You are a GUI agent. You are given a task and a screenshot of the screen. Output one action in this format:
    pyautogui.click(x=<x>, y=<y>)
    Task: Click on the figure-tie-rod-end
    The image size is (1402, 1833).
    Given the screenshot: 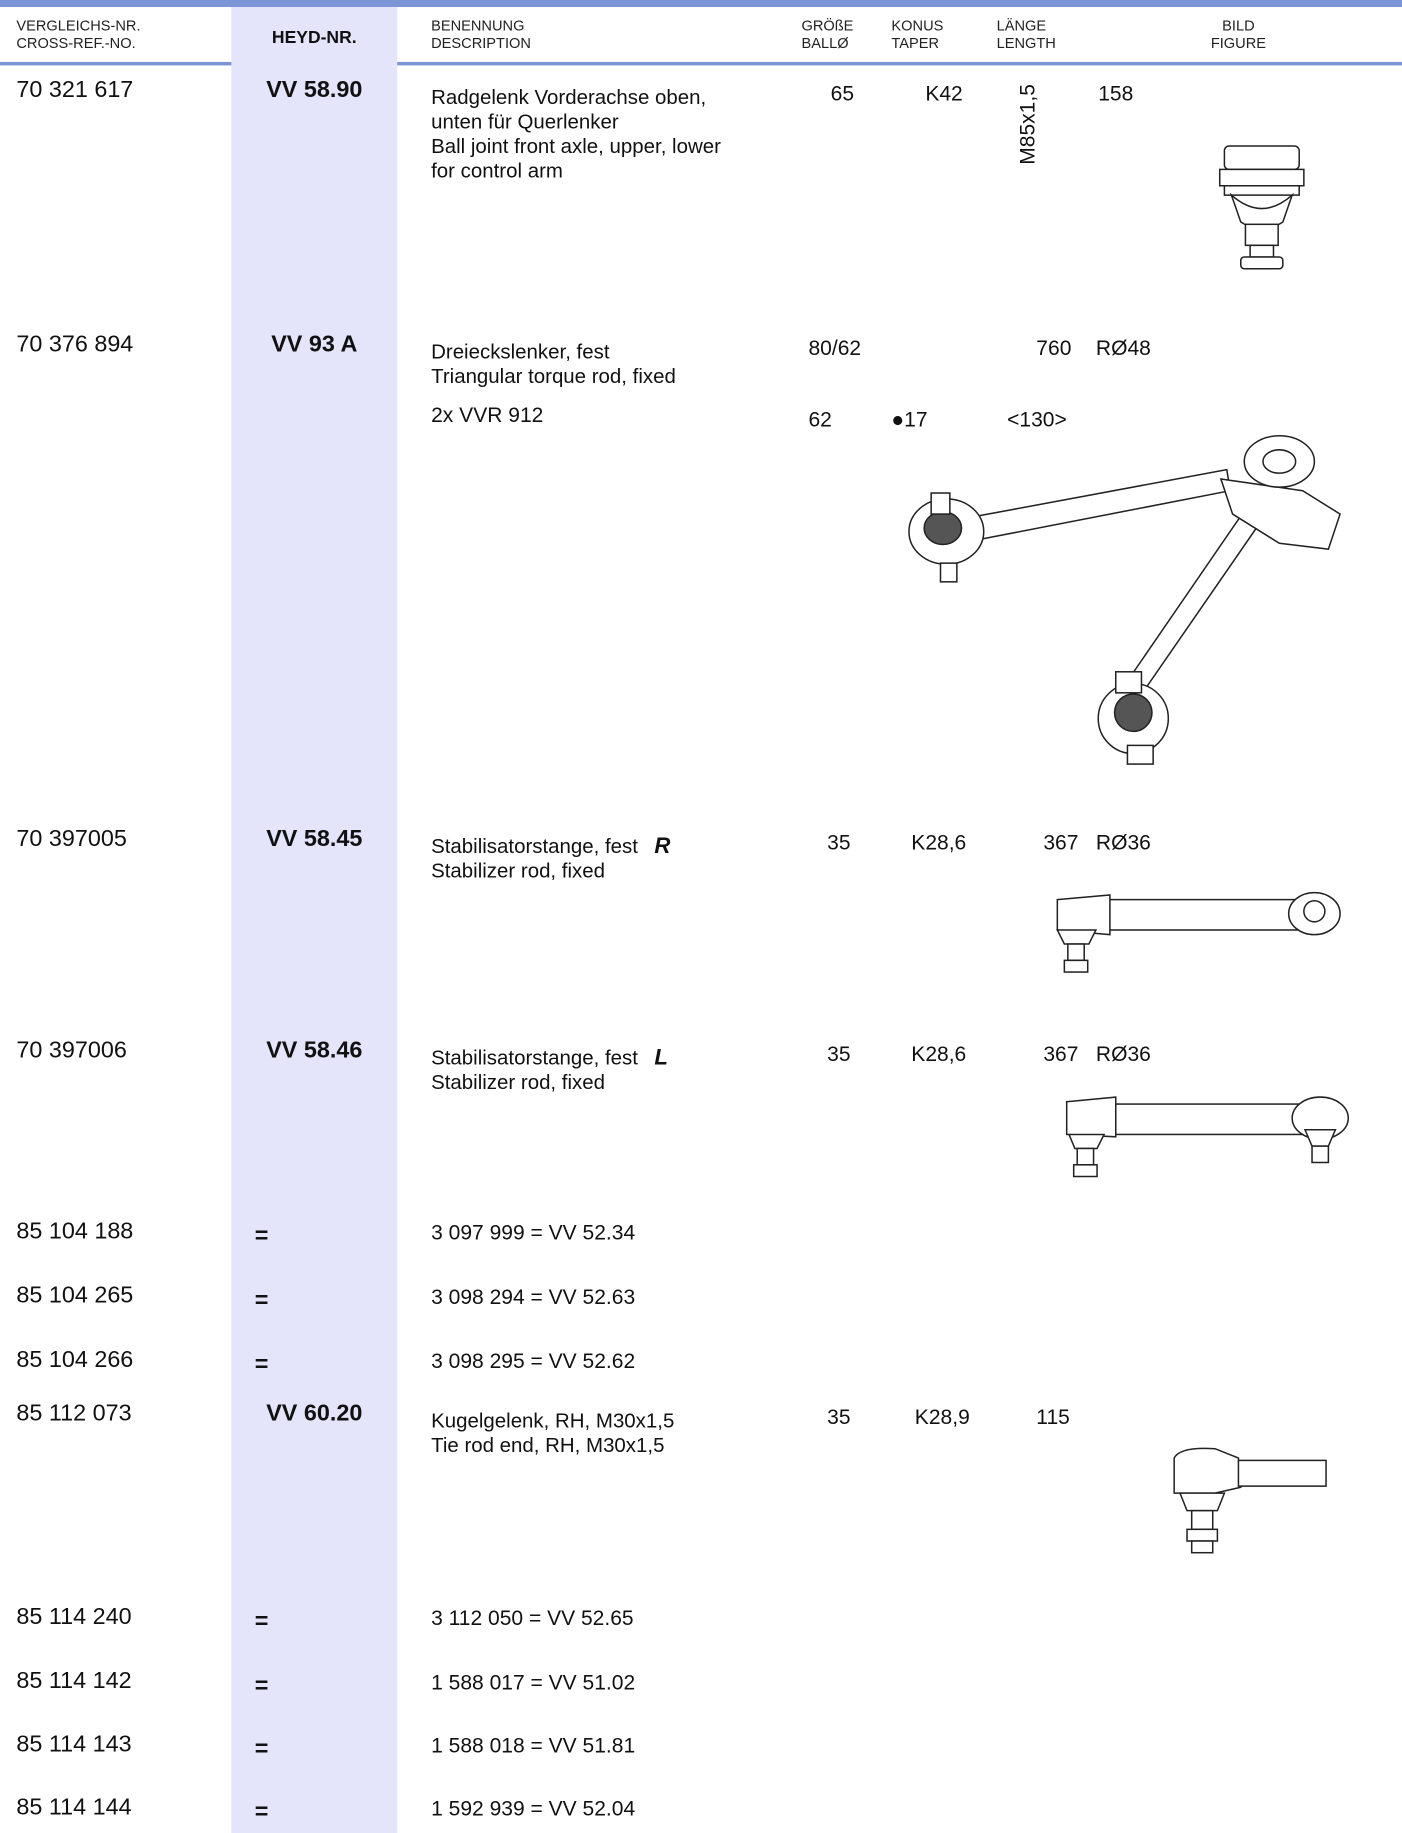 What is the action you would take?
    pyautogui.click(x=1250, y=1500)
    